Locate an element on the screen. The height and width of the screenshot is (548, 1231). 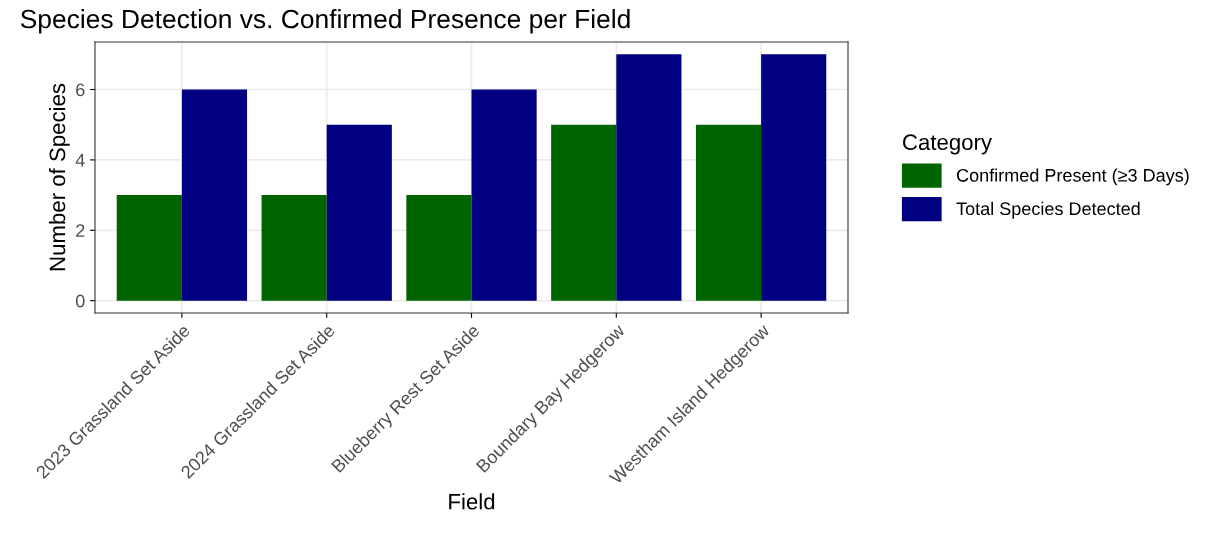
y-tick-label: 6 is located at coordinates (80, 90).